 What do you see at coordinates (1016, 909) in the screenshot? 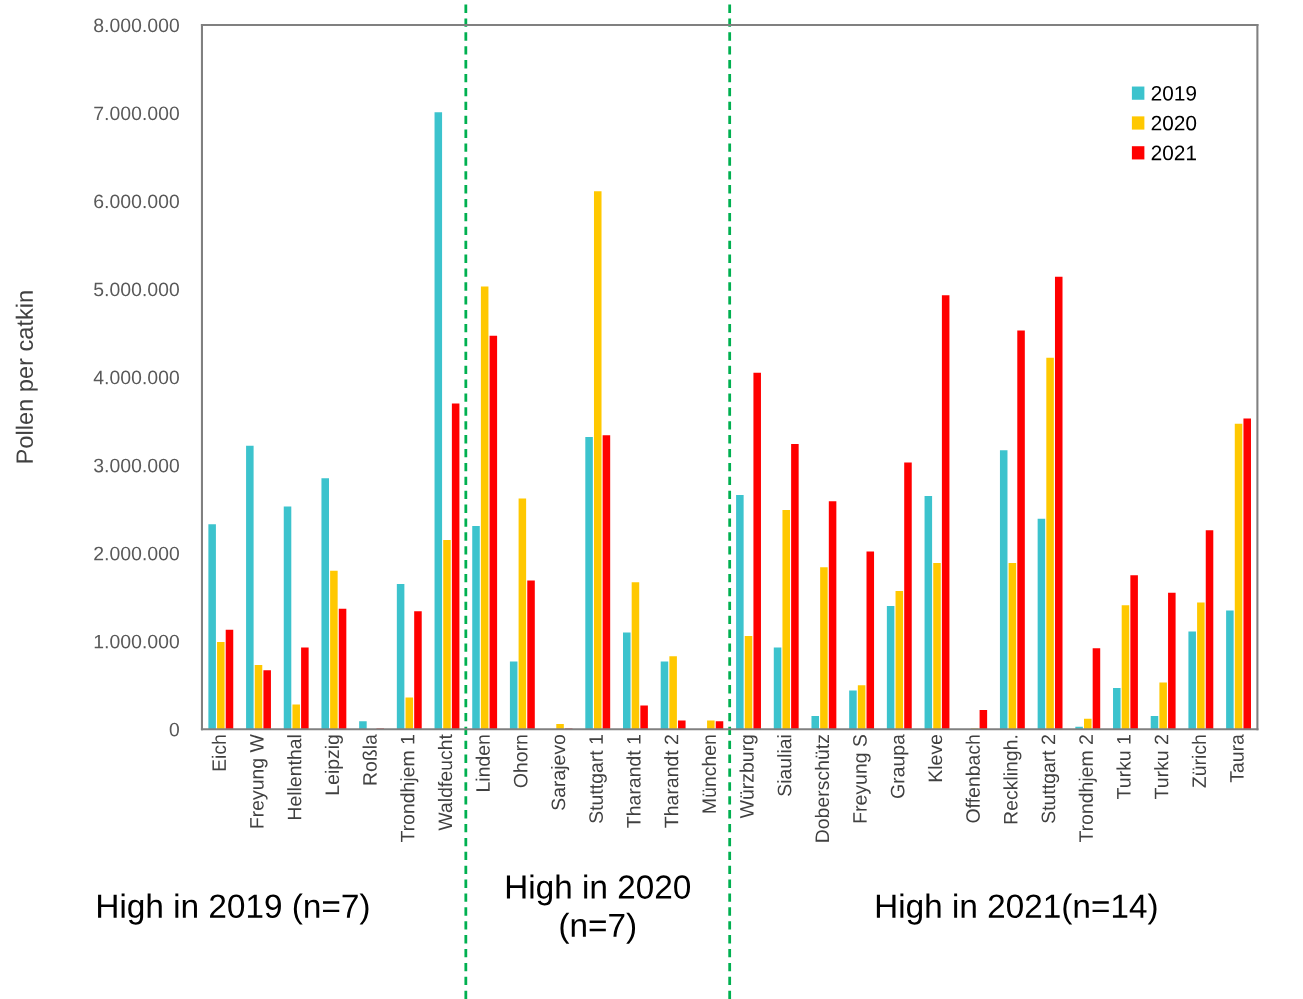
I see `text: High in 2021(n=14)` at bounding box center [1016, 909].